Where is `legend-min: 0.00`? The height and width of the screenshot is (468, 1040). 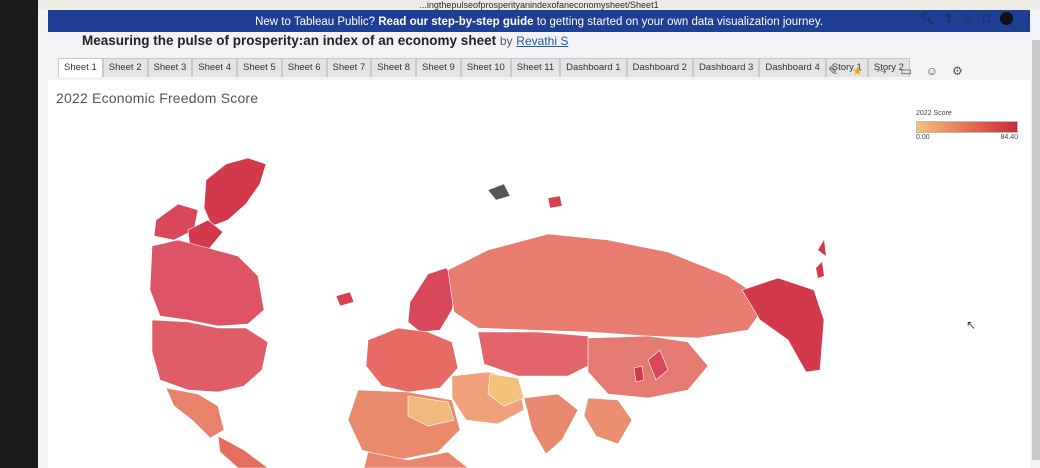
legend-min: 0.00 is located at coordinates (923, 137).